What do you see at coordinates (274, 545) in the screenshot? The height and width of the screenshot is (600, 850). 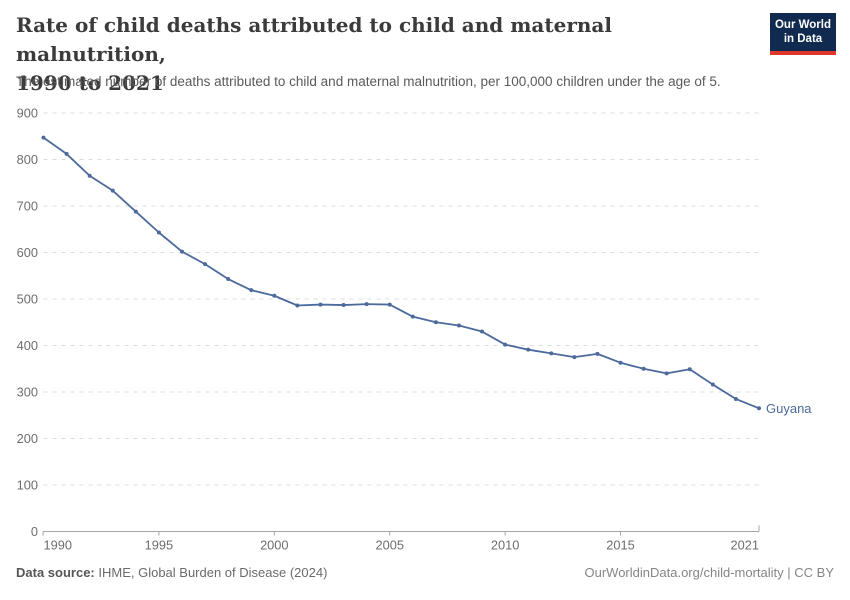 I see `x-axis-tick-label: 2000` at bounding box center [274, 545].